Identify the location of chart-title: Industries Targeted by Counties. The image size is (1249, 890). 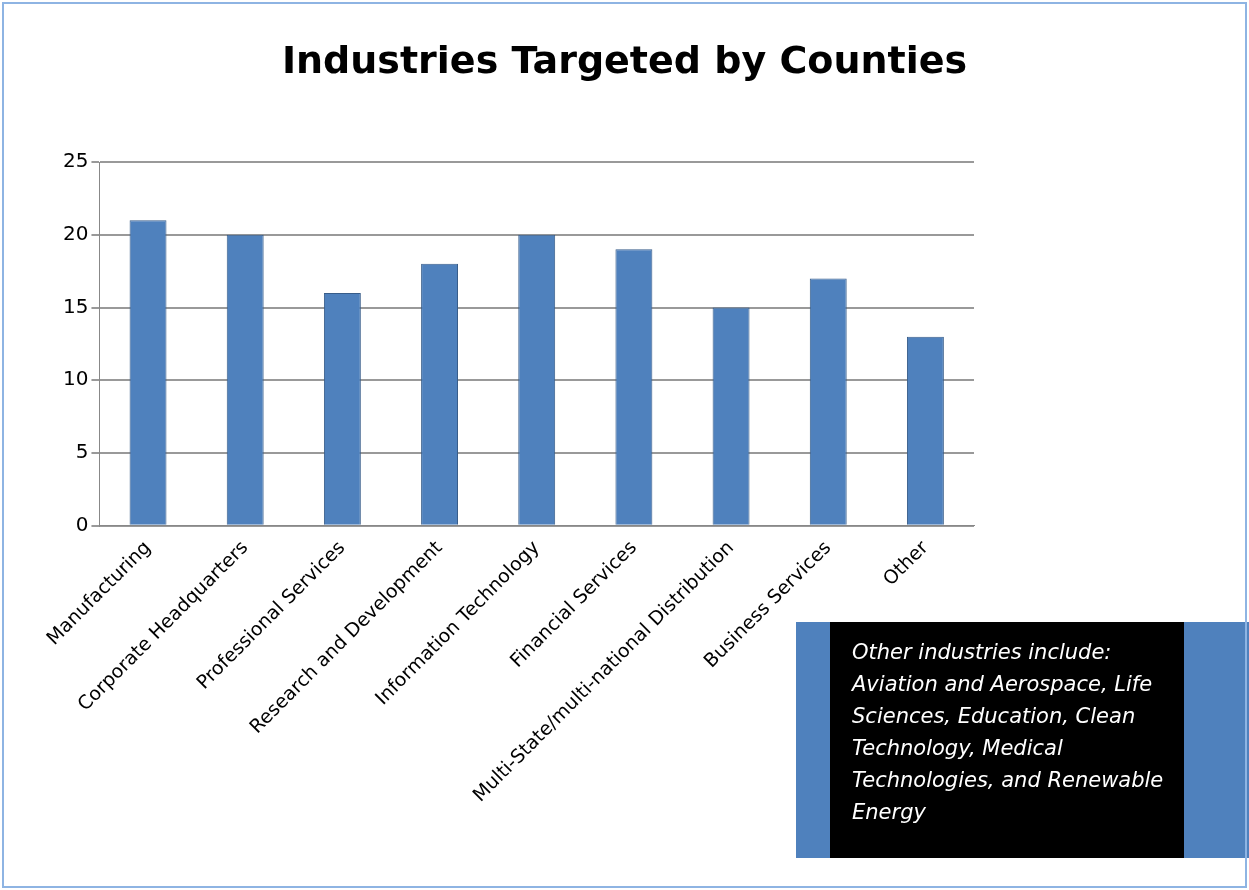
(624, 60).